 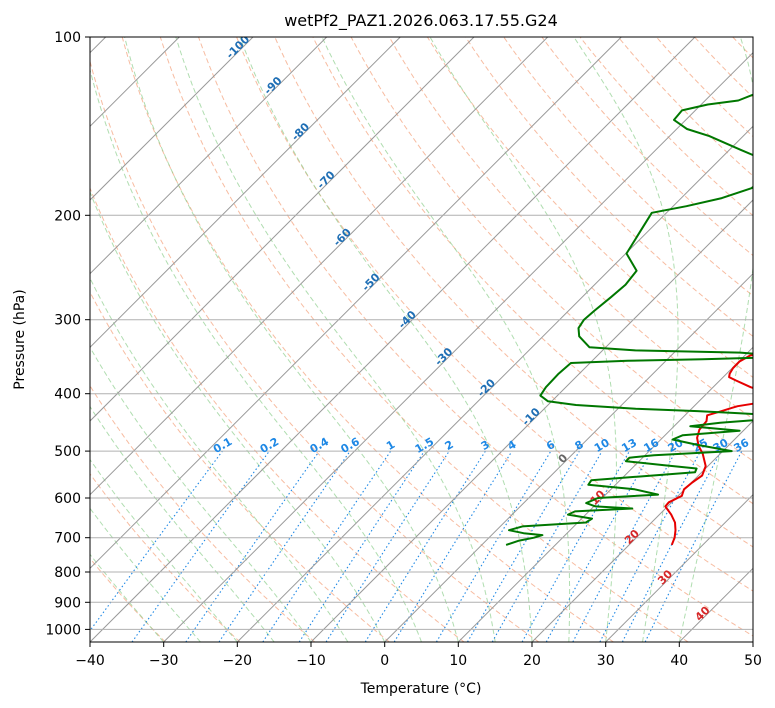 What do you see at coordinates (753, 661) in the screenshot?
I see `x-tick-label: 50` at bounding box center [753, 661].